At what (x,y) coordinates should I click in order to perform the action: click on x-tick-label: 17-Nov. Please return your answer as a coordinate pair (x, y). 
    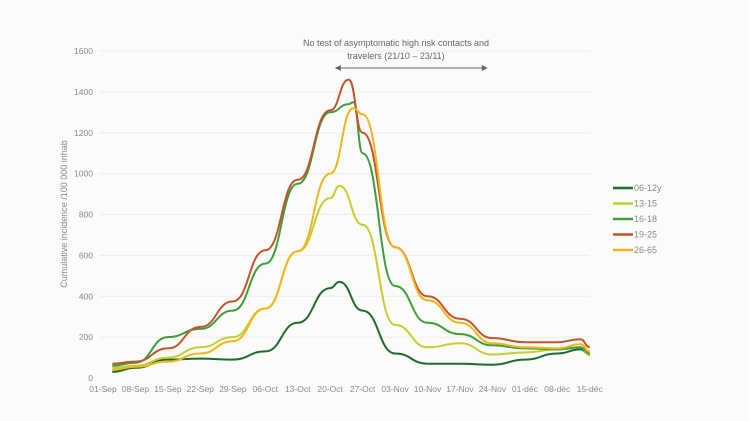
    Looking at the image, I should click on (460, 389).